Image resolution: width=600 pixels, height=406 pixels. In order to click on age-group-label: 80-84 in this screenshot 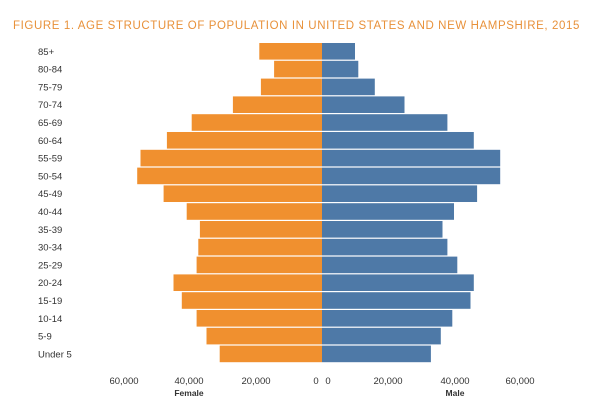, I will do `click(50, 70)`.